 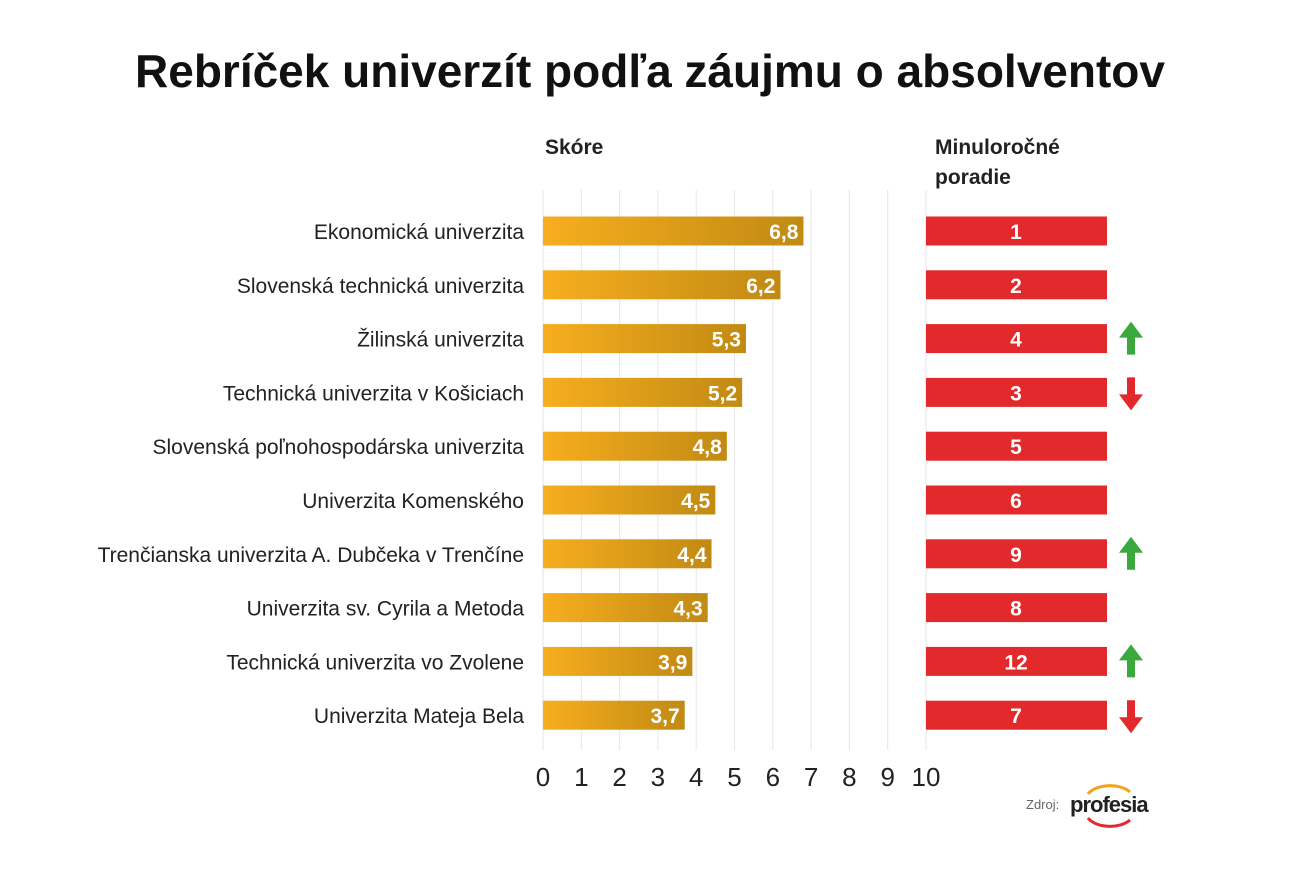 What do you see at coordinates (926, 777) in the screenshot?
I see `x-tick-label: 10` at bounding box center [926, 777].